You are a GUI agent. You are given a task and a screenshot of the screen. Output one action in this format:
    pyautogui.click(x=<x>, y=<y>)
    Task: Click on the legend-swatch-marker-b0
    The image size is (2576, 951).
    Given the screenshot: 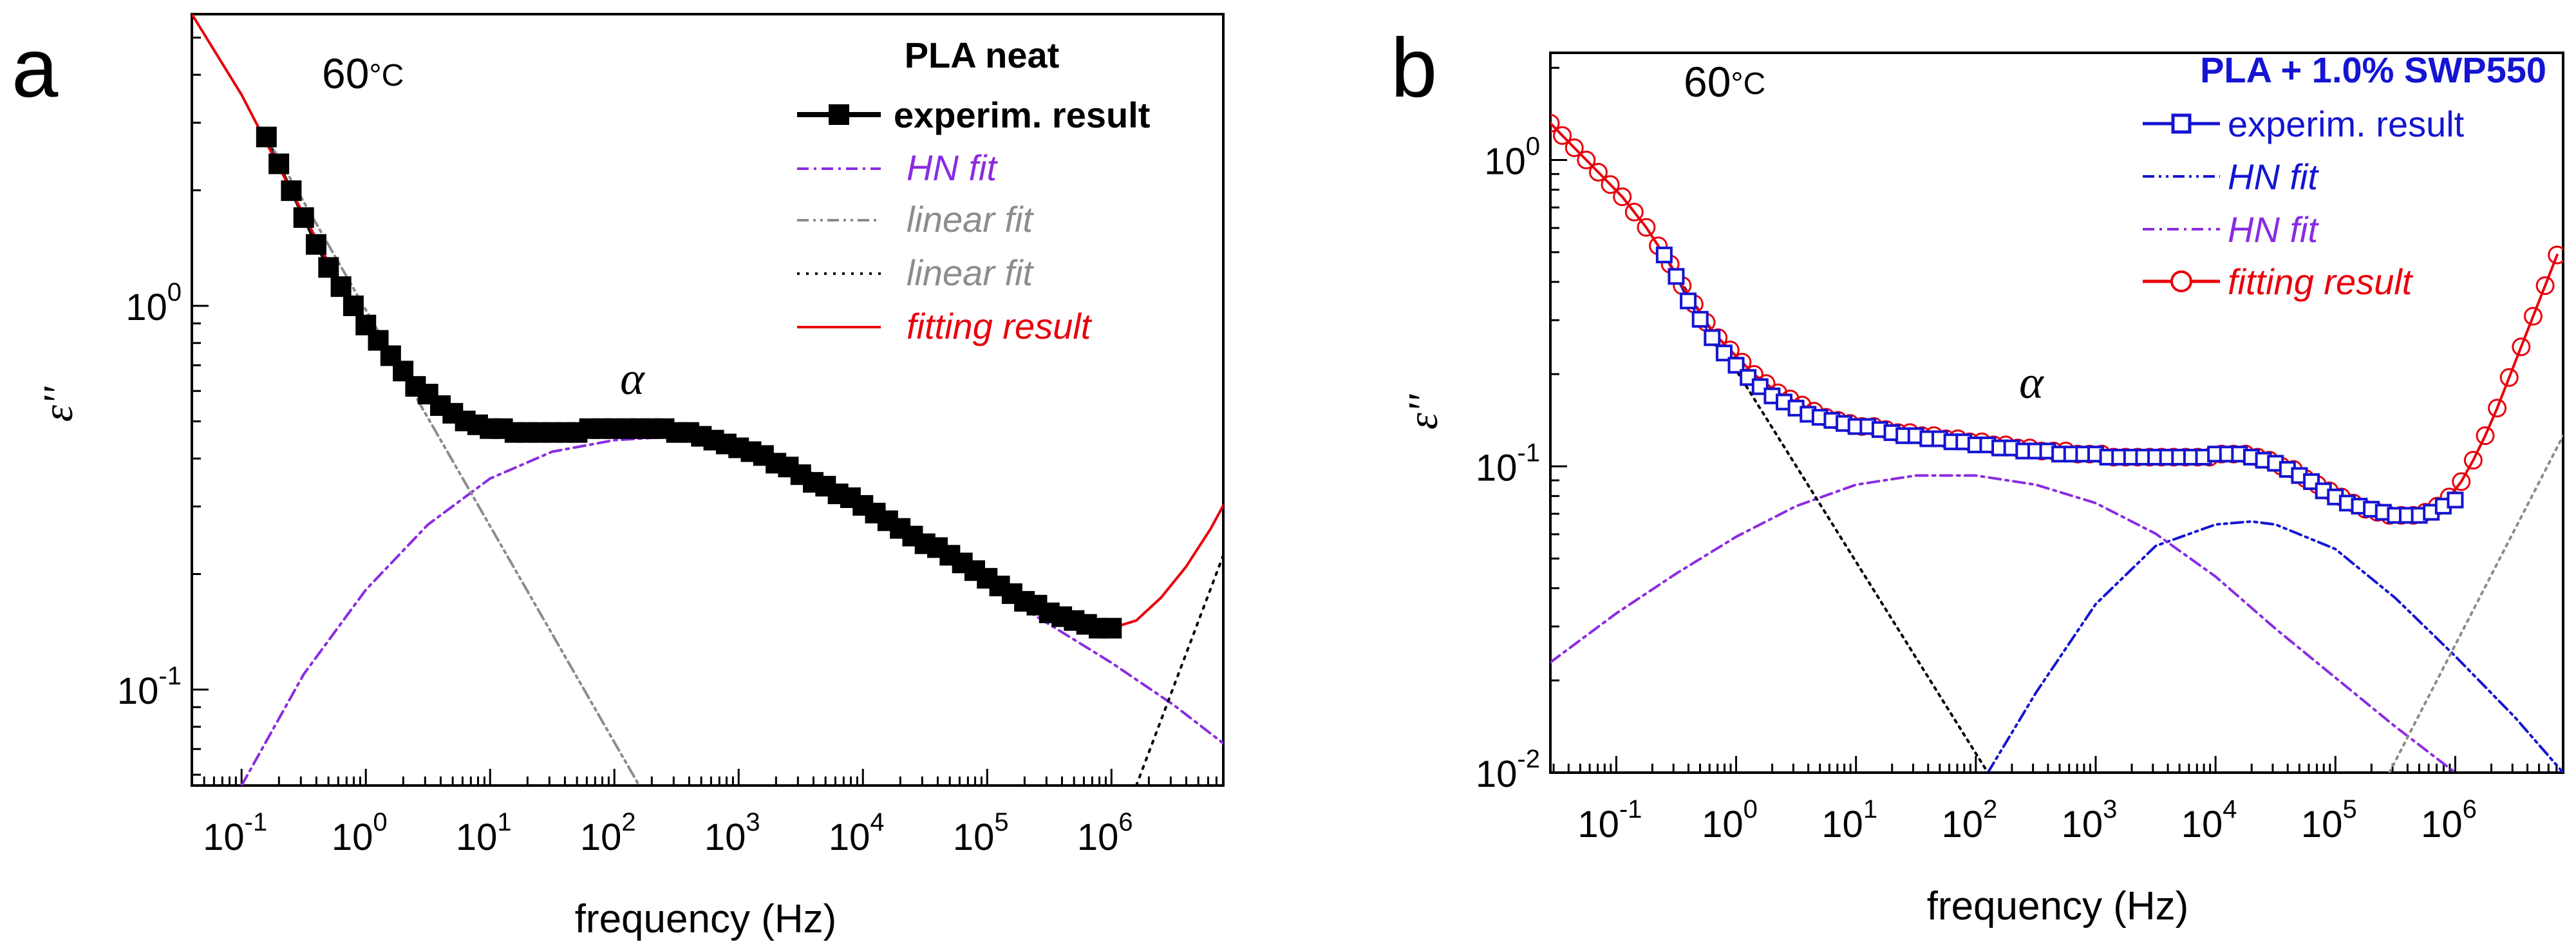 What is the action you would take?
    pyautogui.click(x=2181, y=123)
    